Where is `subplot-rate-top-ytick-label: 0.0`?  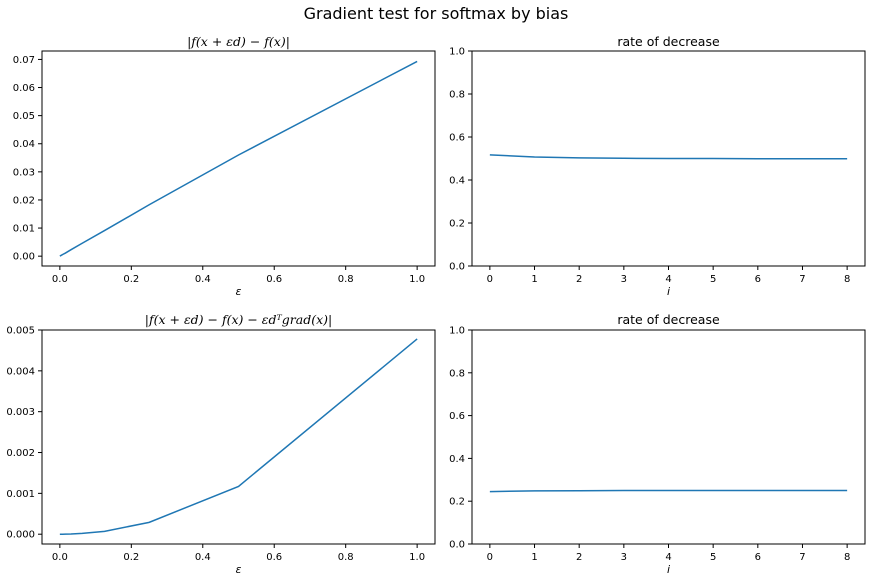 subplot-rate-top-ytick-label: 0.0 is located at coordinates (457, 267).